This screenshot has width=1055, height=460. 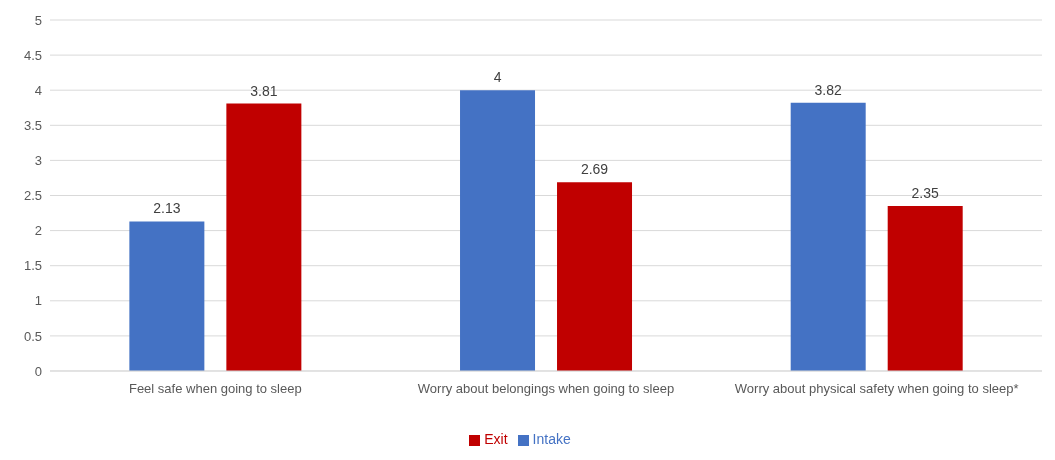 What do you see at coordinates (876, 388) in the screenshot?
I see `x-tick-label: Worry about physical safety when going to sleep*` at bounding box center [876, 388].